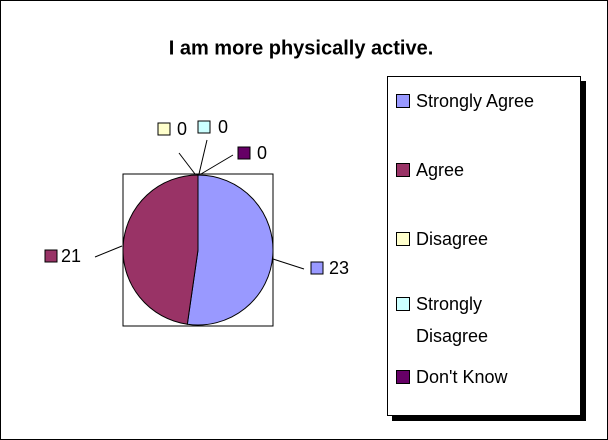 This screenshot has width=608, height=440. What do you see at coordinates (339, 268) in the screenshot?
I see `data-label: 23` at bounding box center [339, 268].